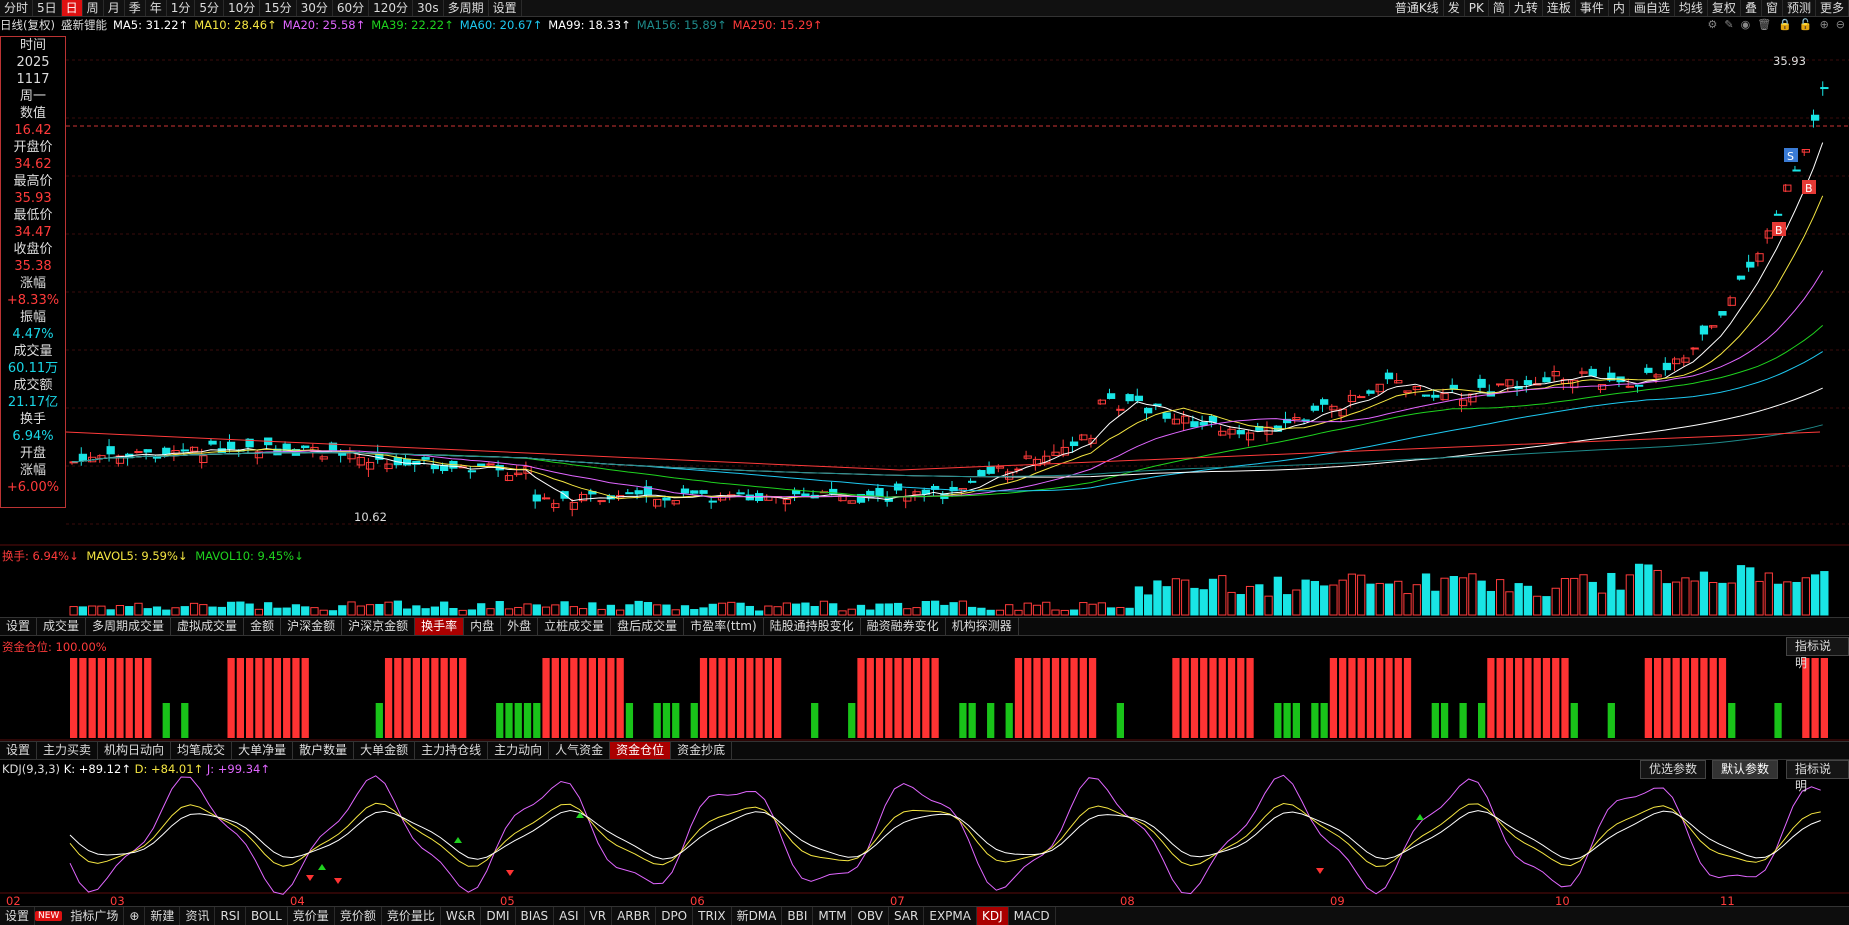  I want to click on indicator-13: BIAS, so click(535, 916).